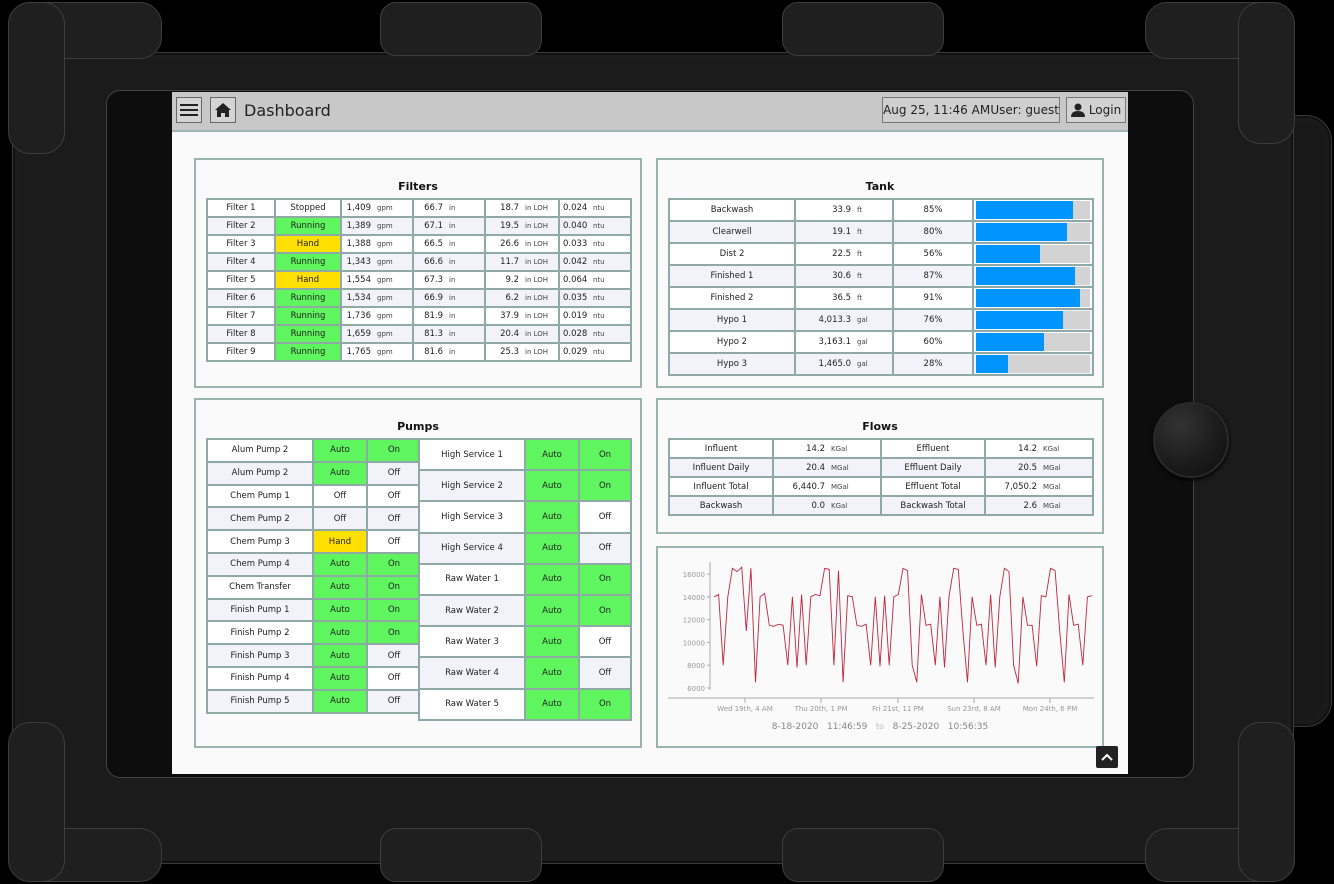  I want to click on filter-turbidity: 0.029 ntu, so click(595, 352).